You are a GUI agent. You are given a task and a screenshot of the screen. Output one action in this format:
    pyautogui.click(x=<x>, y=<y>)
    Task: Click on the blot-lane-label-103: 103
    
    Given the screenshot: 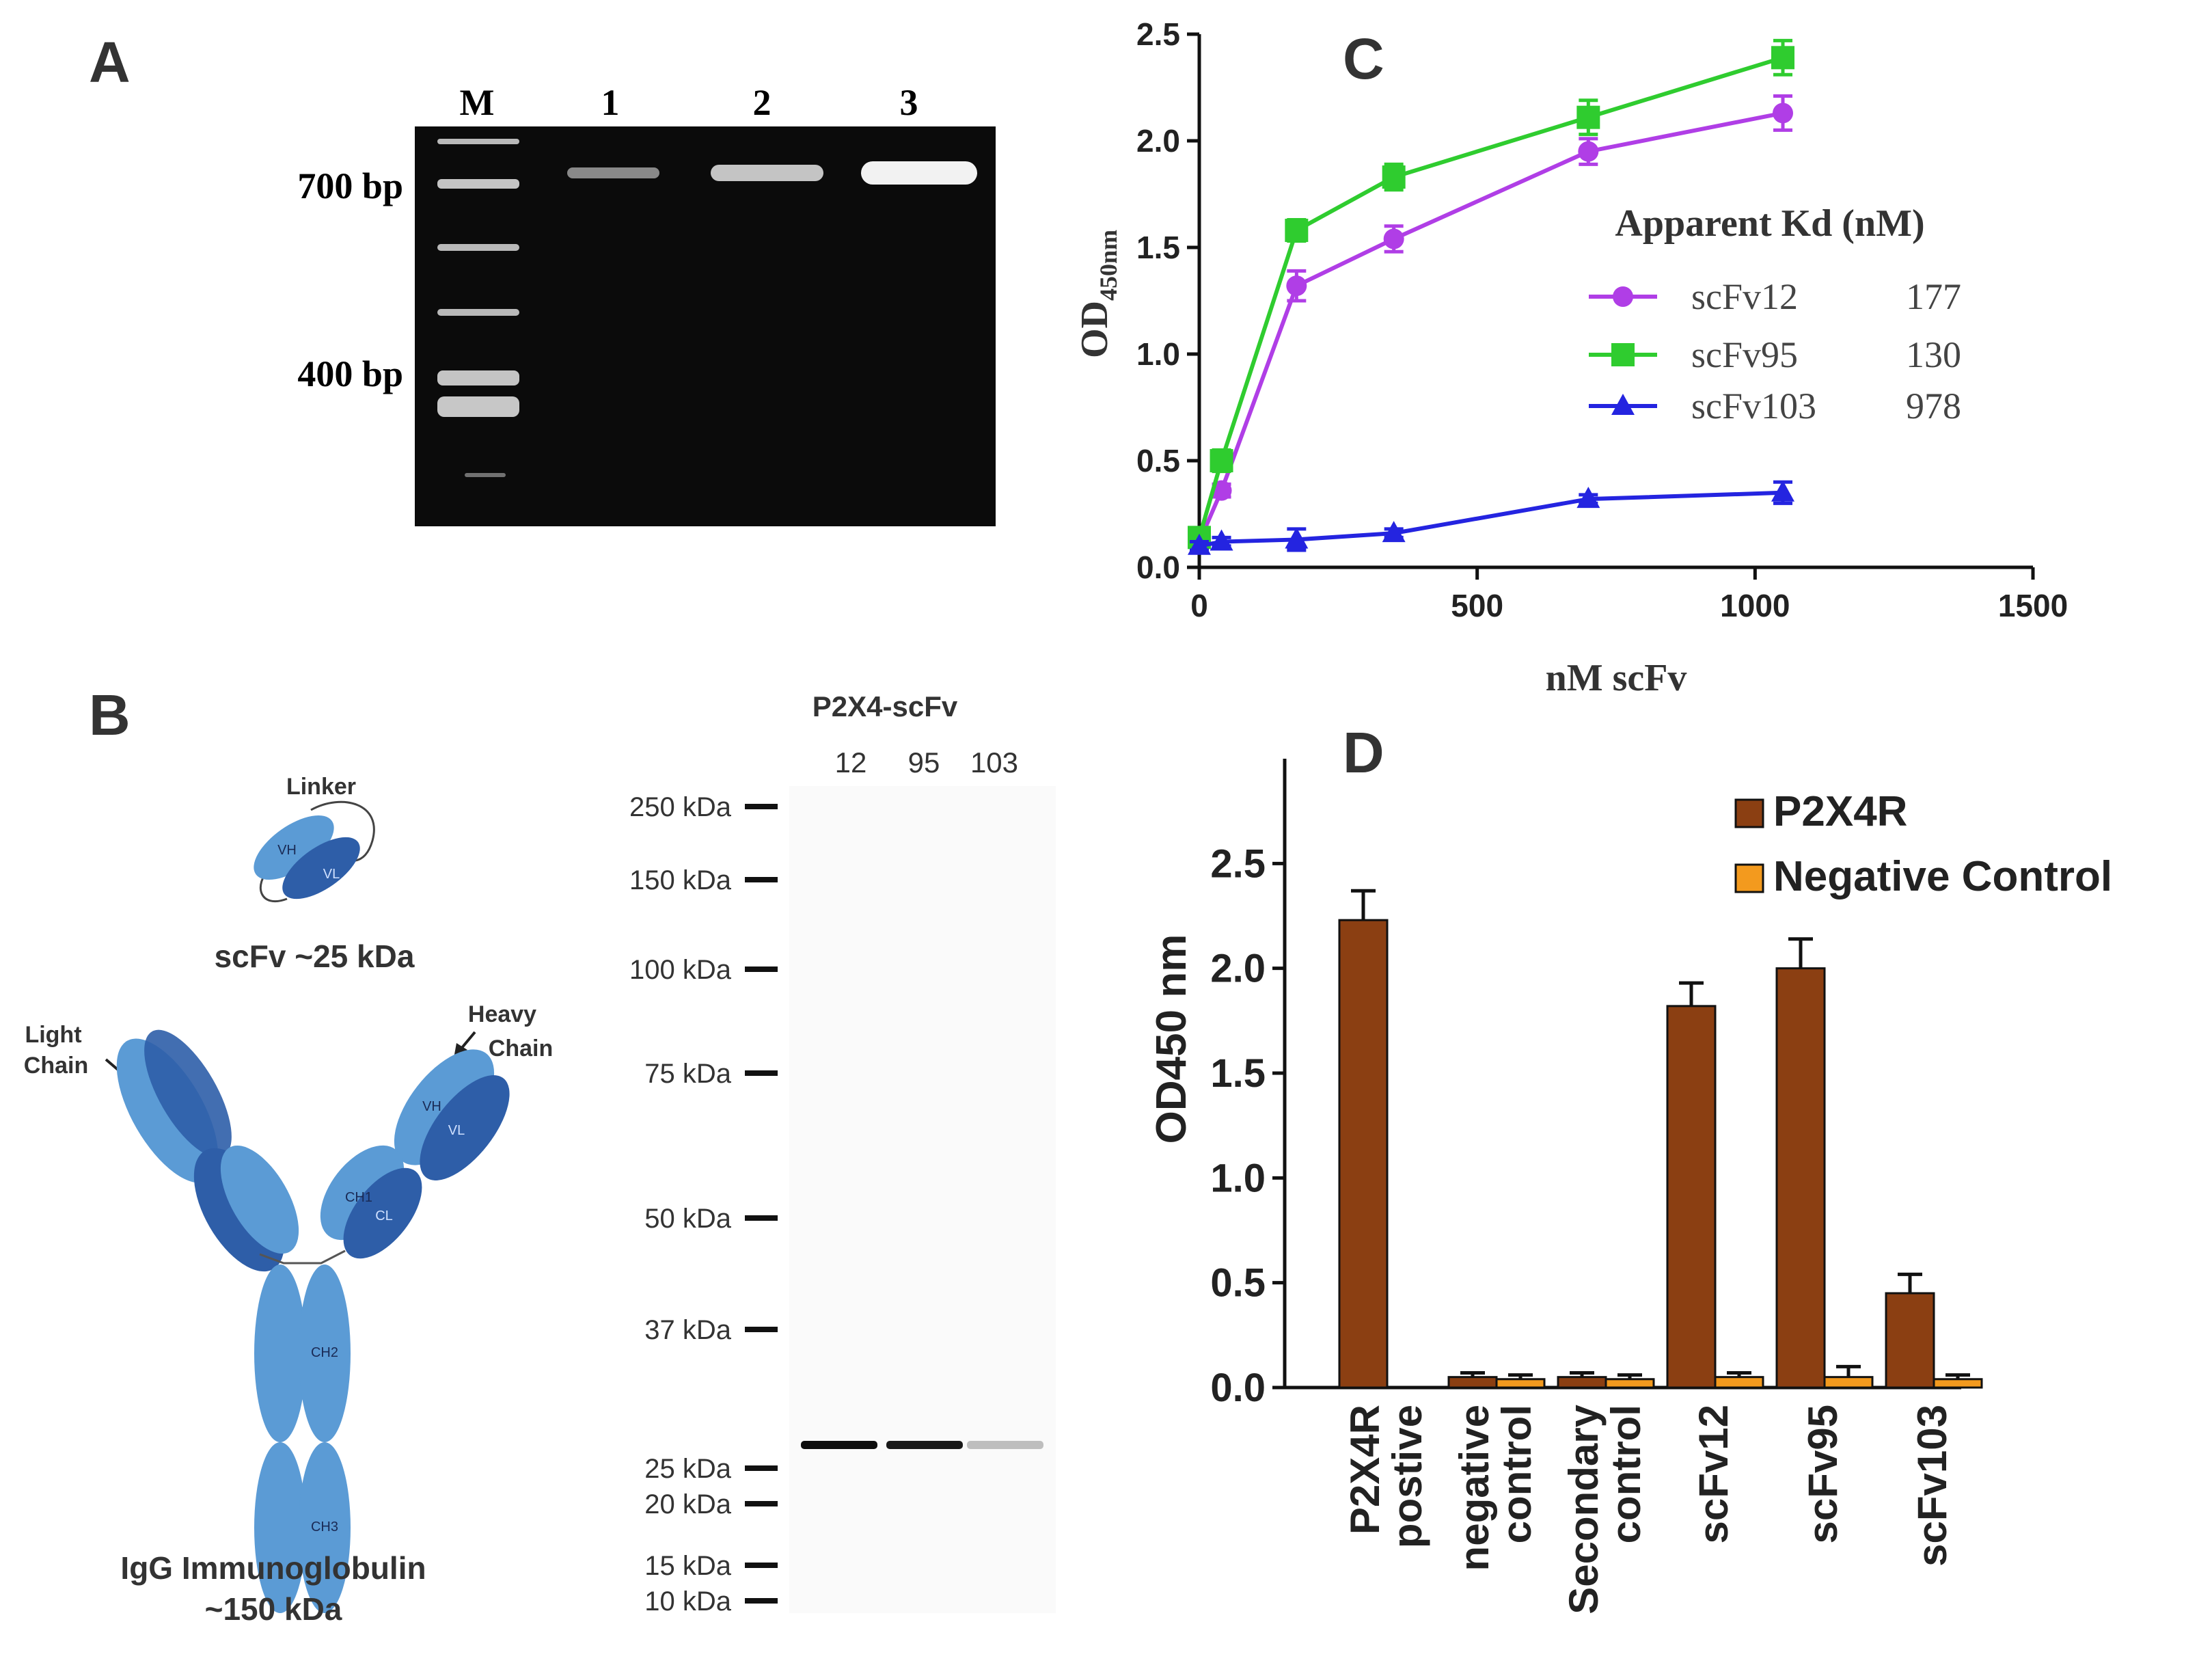 What is the action you would take?
    pyautogui.click(x=994, y=762)
    